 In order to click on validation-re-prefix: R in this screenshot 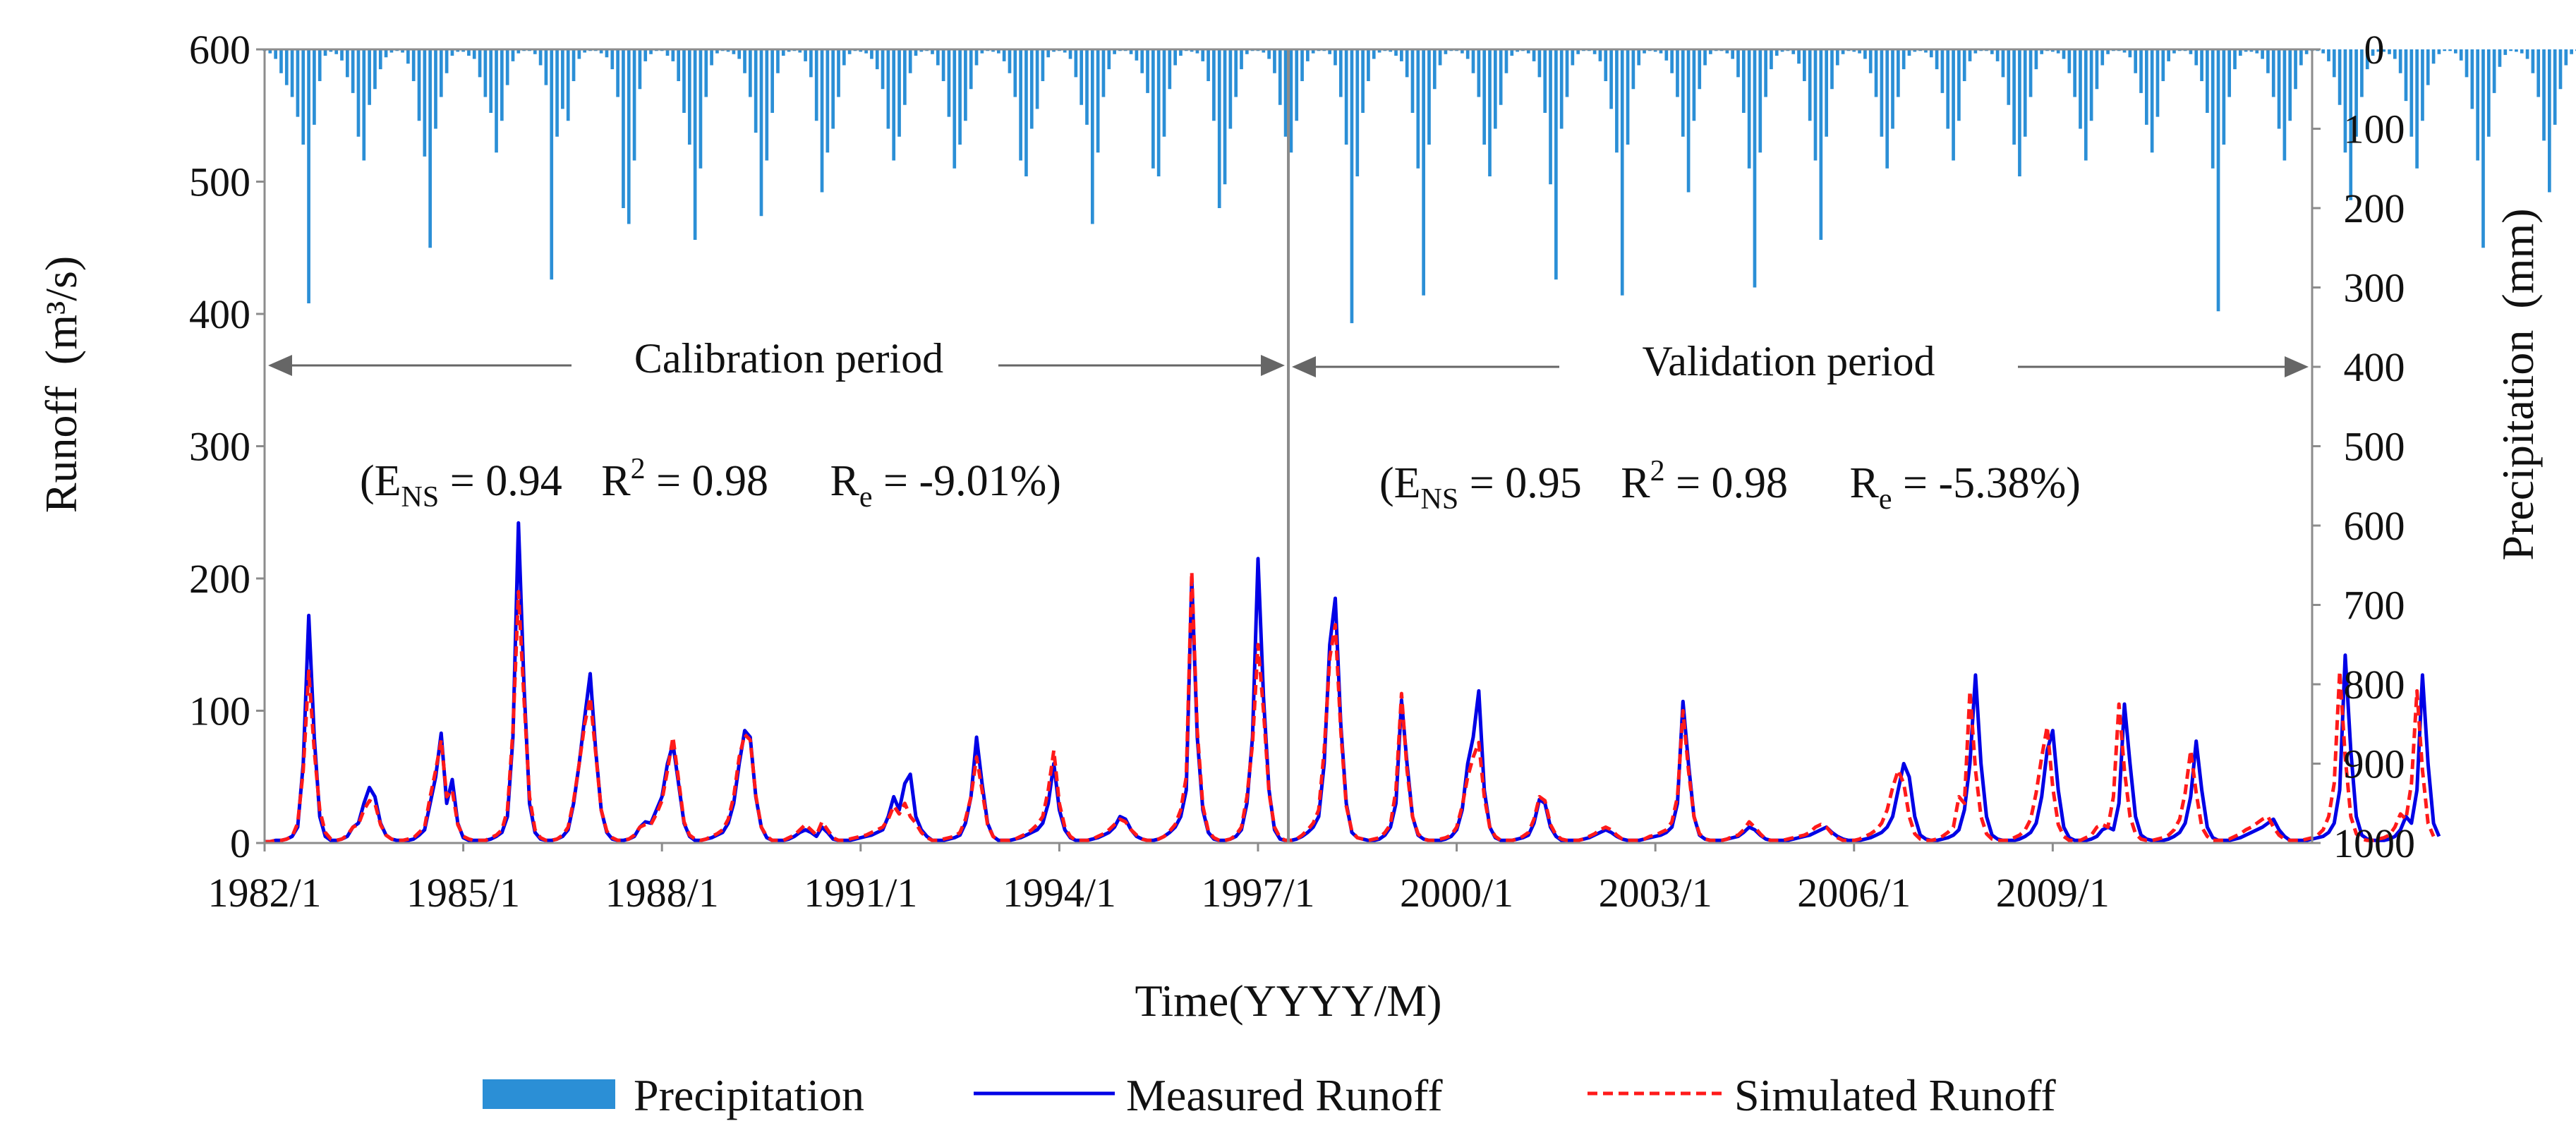, I will do `click(1865, 483)`.